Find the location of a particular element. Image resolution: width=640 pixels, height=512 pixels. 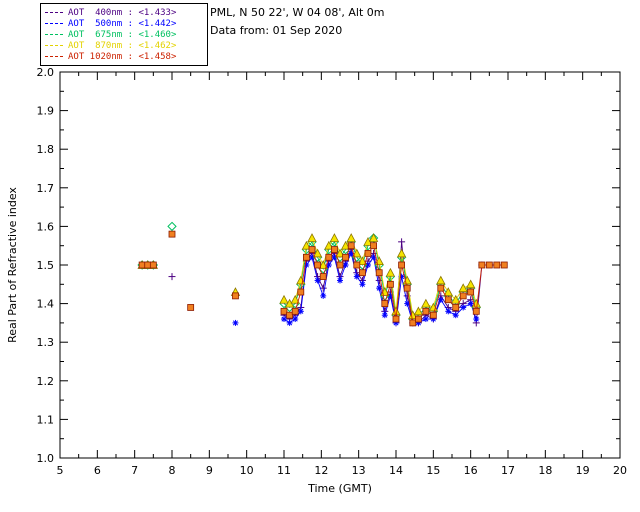

legend-item-675nm: AOT 675nm : <1.460> is located at coordinates (124, 34).